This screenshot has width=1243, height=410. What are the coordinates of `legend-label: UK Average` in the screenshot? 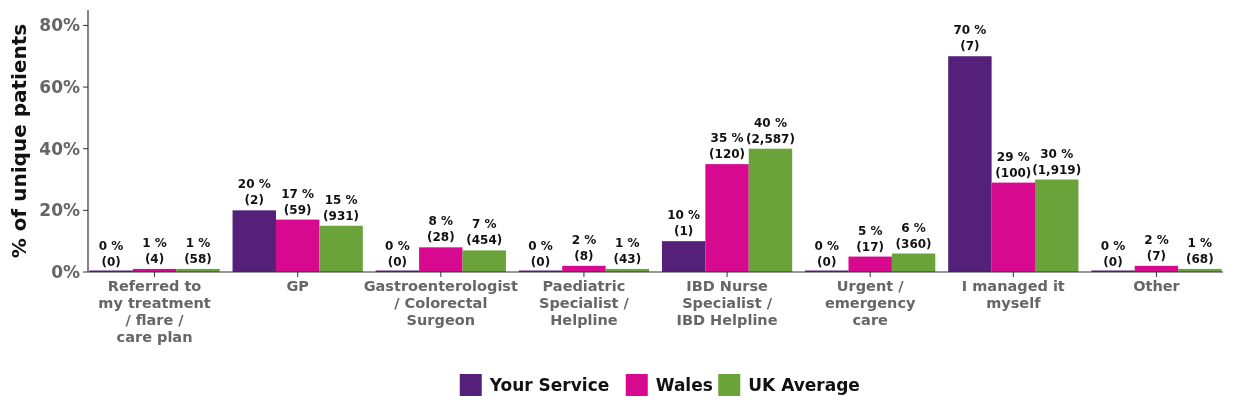 It's located at (804, 384).